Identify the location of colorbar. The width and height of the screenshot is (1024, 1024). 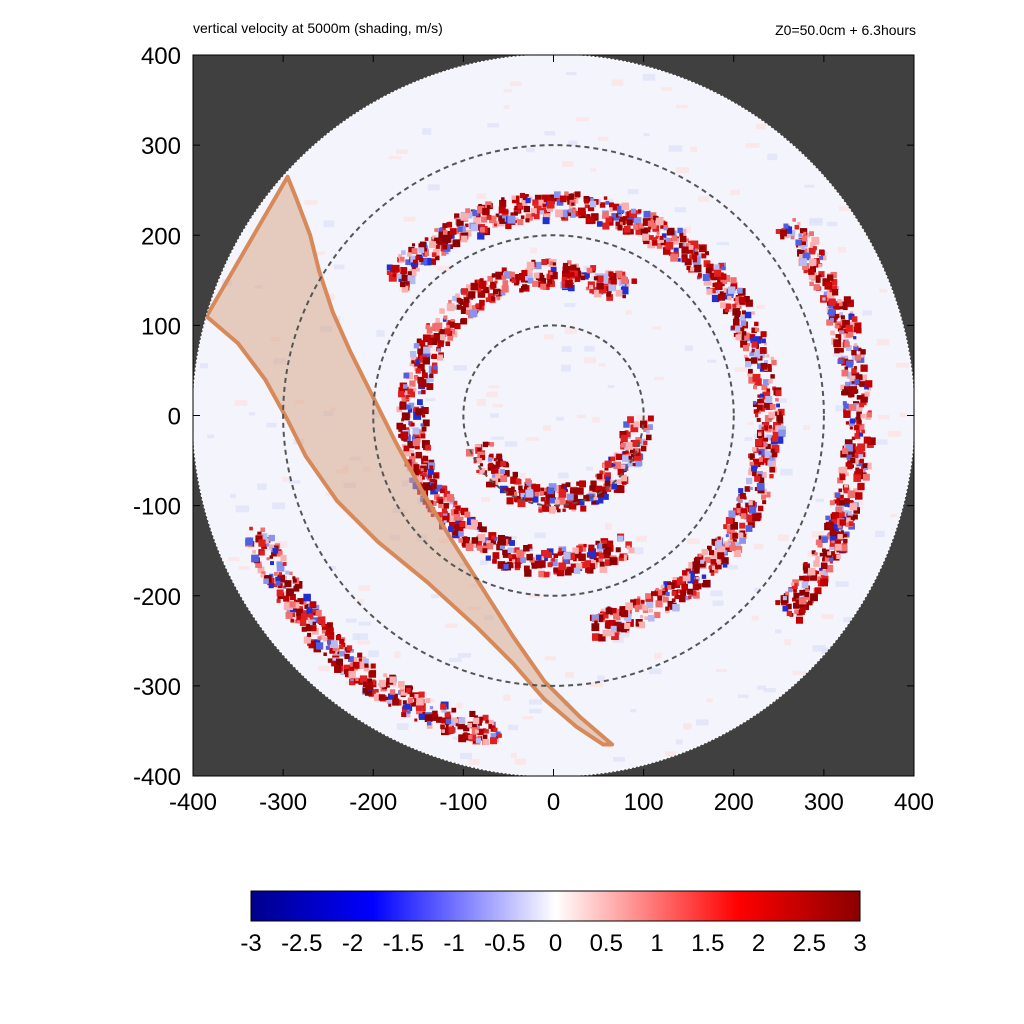
(555, 906).